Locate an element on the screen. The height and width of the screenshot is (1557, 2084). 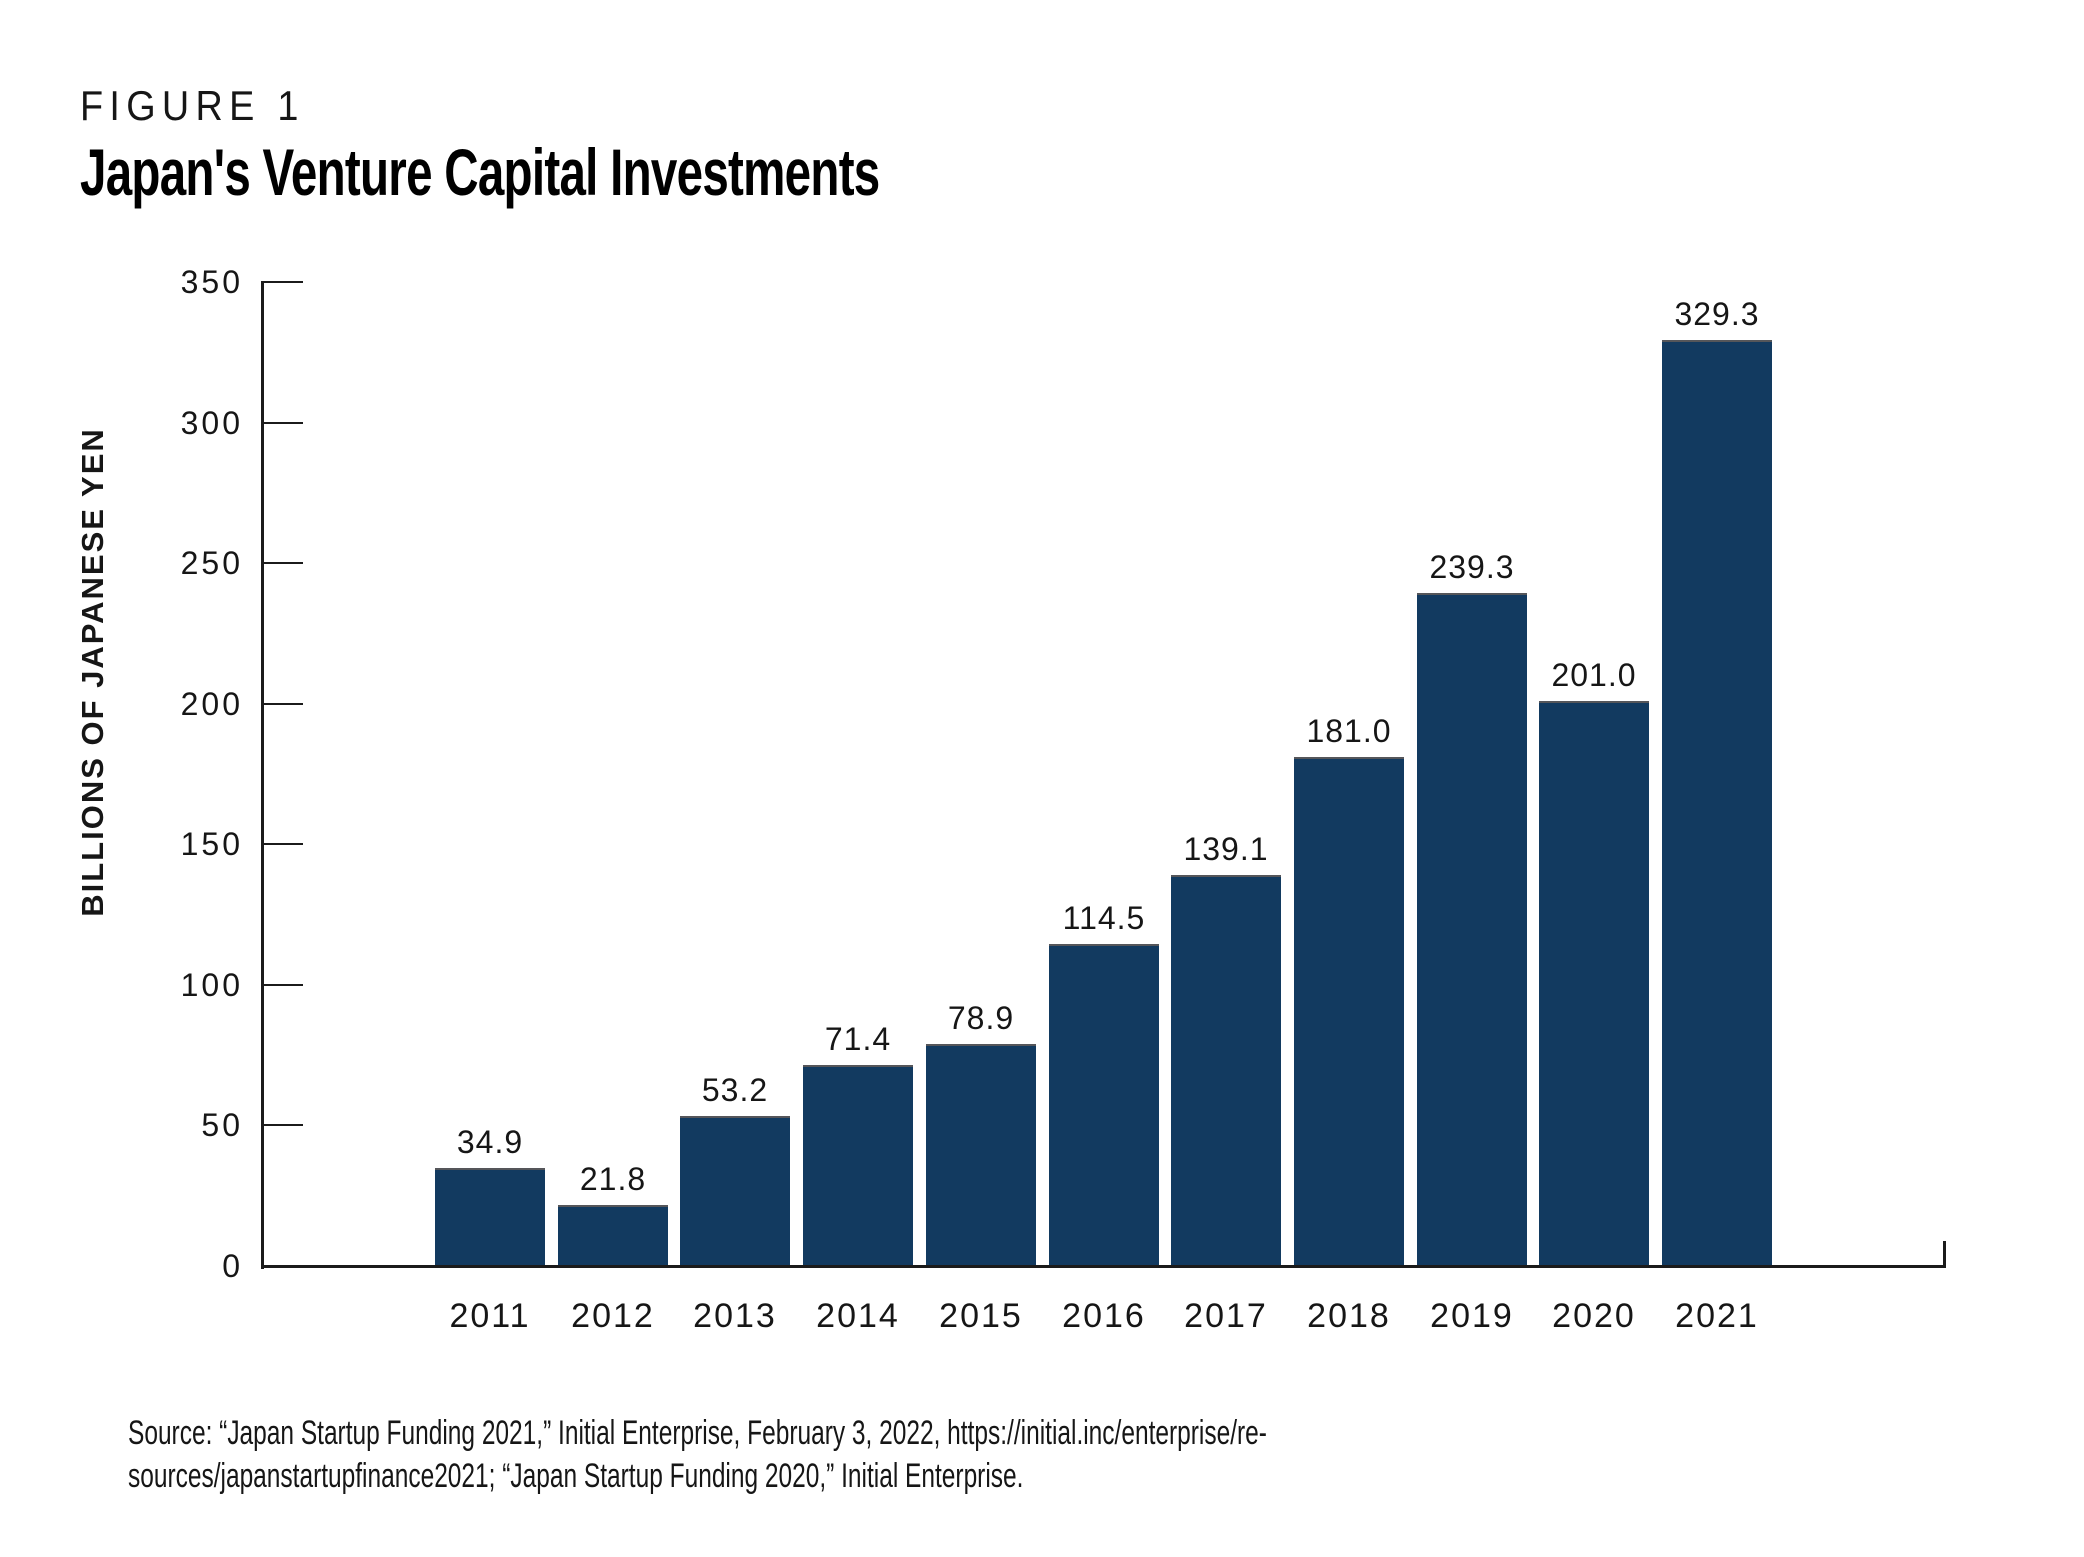
x-axis-category-label: 2018 is located at coordinates (1349, 1316).